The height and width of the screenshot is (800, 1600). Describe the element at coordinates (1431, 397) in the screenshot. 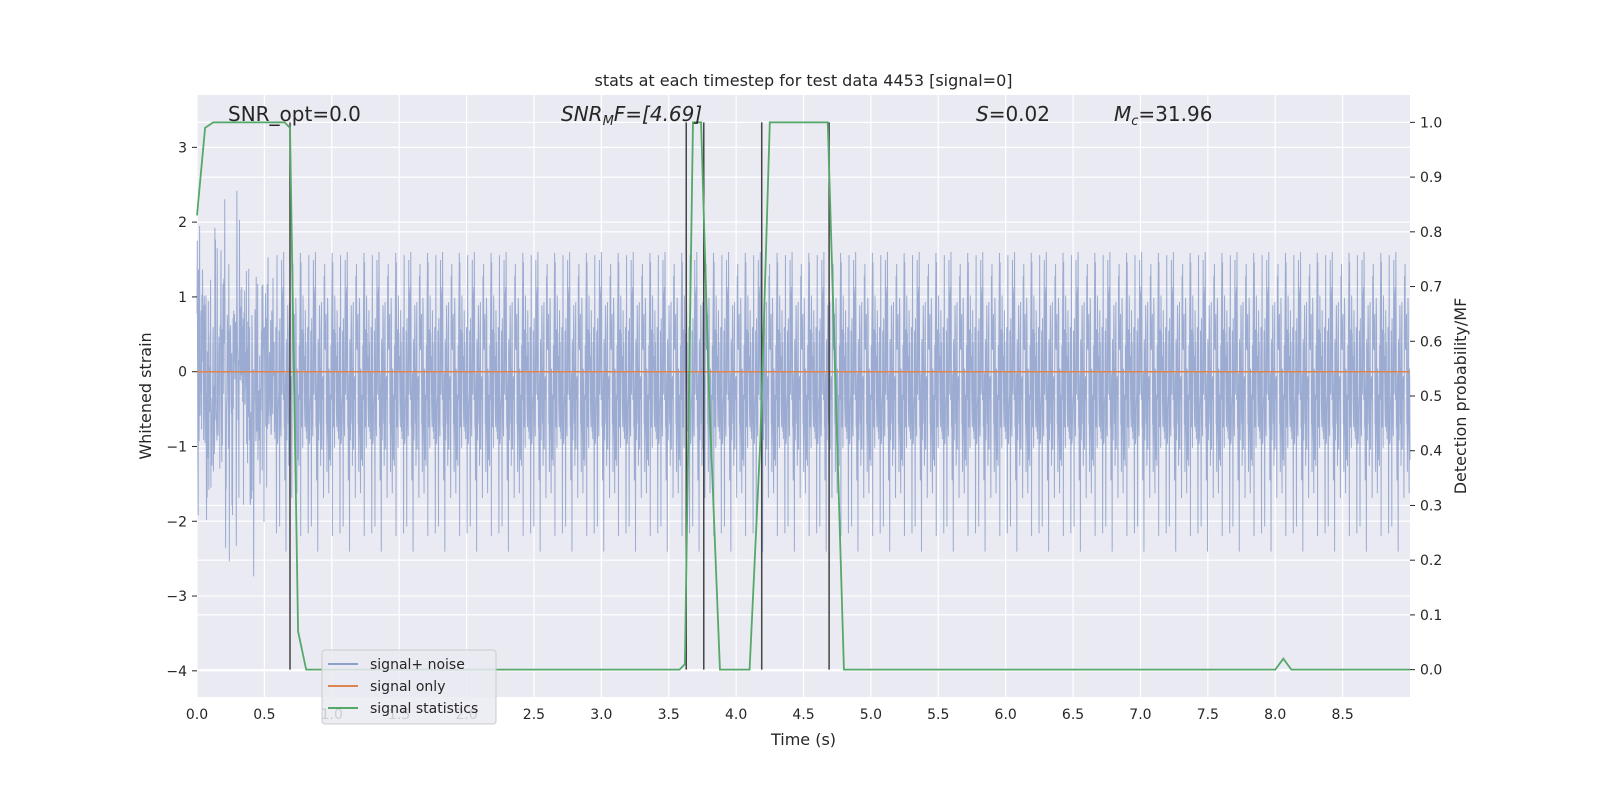

I see `right-tick-label-5: 0.5` at that location.